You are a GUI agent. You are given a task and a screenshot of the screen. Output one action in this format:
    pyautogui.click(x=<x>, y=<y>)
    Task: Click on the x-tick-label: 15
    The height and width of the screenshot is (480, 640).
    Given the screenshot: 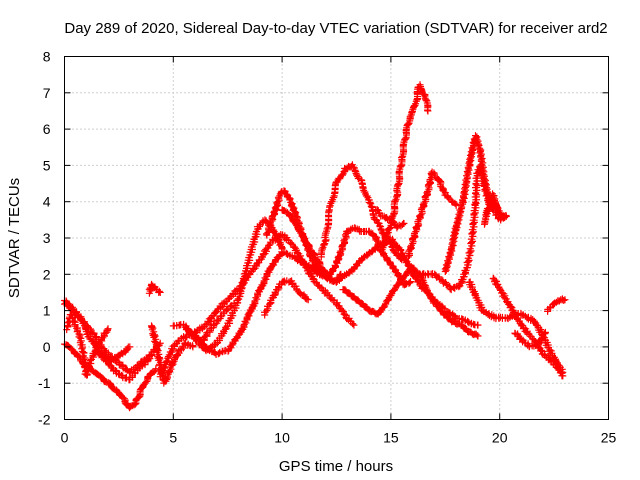 What is the action you would take?
    pyautogui.click(x=391, y=438)
    